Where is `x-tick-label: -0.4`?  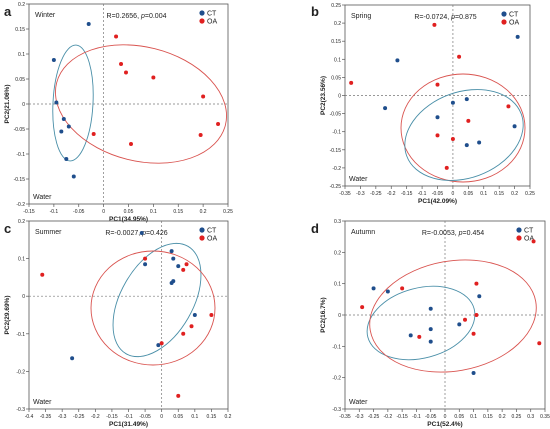
x-tick-label: -0.4 is located at coordinates (29, 417).